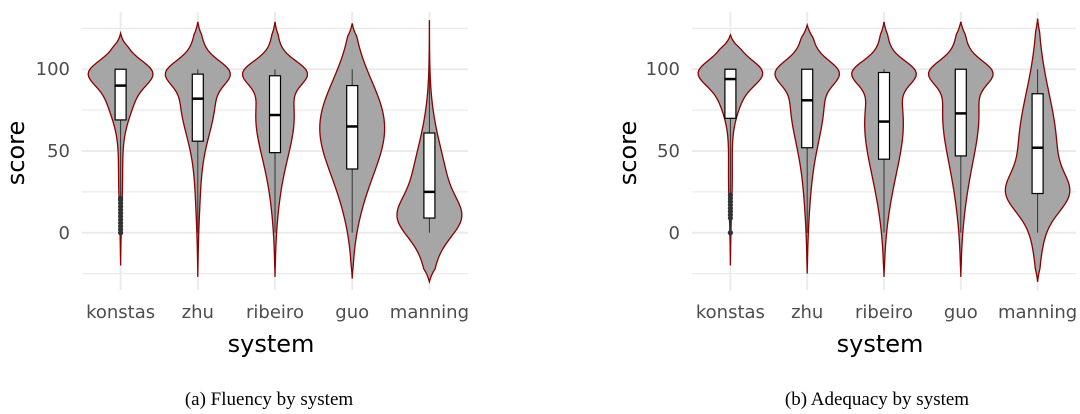 The width and height of the screenshot is (1080, 414). Describe the element at coordinates (884, 115) in the screenshot. I see `box-ribeiro` at that location.